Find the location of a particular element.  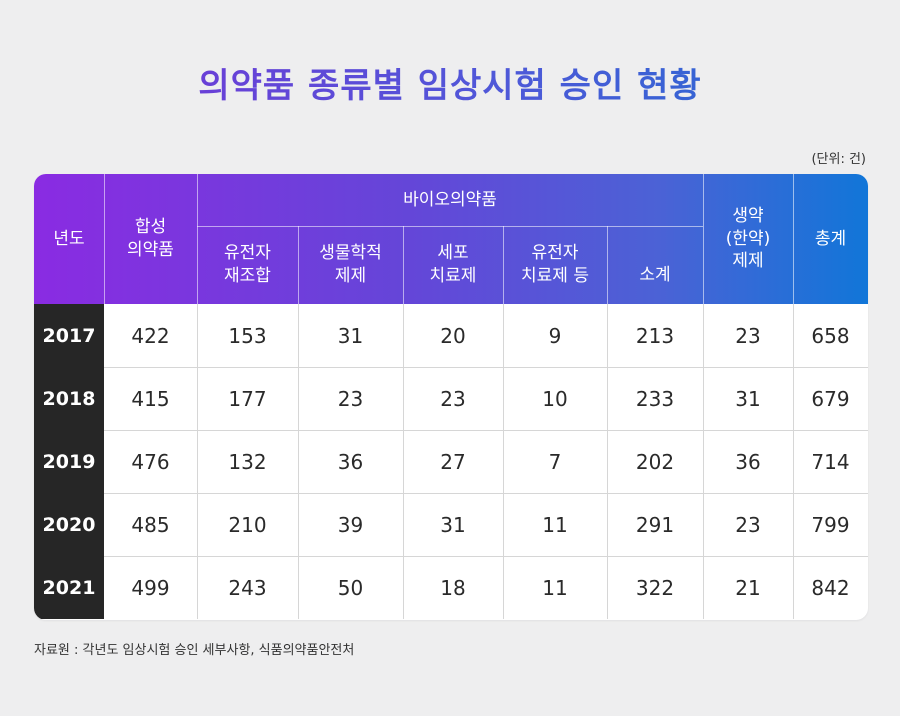

header-synthetic: 합성 의약품 is located at coordinates (150, 238).